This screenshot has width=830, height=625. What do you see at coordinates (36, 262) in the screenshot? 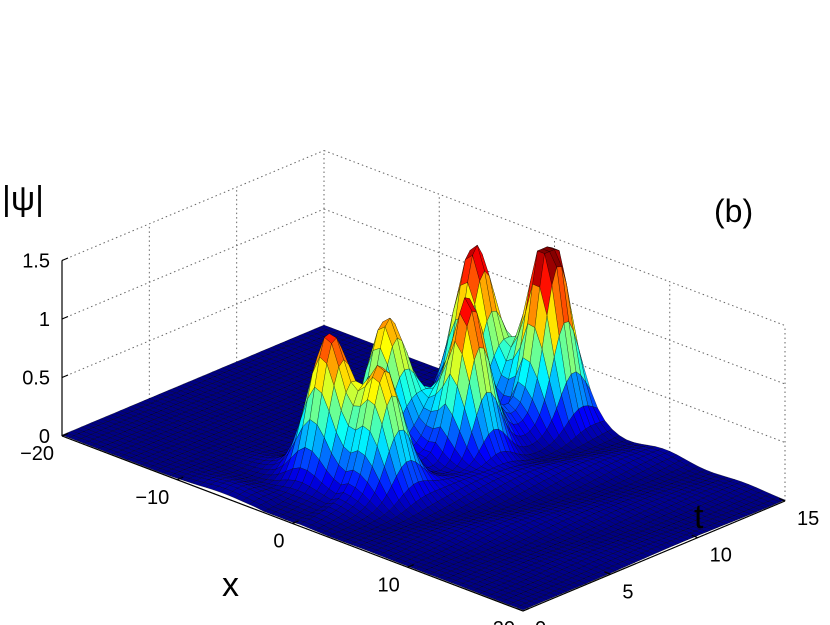
I see `z-tick-label: 1.5` at bounding box center [36, 262].